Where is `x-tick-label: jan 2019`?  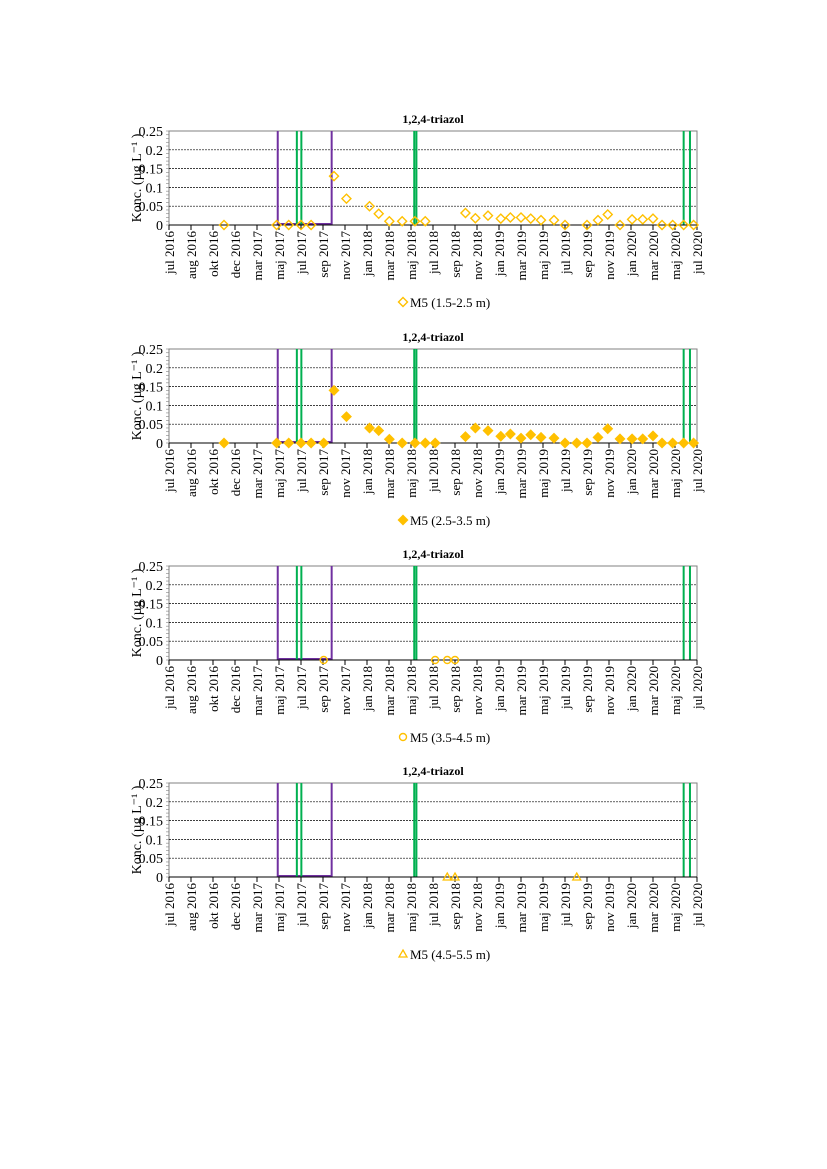
x-tick-label: jan 2019 is located at coordinates (499, 689).